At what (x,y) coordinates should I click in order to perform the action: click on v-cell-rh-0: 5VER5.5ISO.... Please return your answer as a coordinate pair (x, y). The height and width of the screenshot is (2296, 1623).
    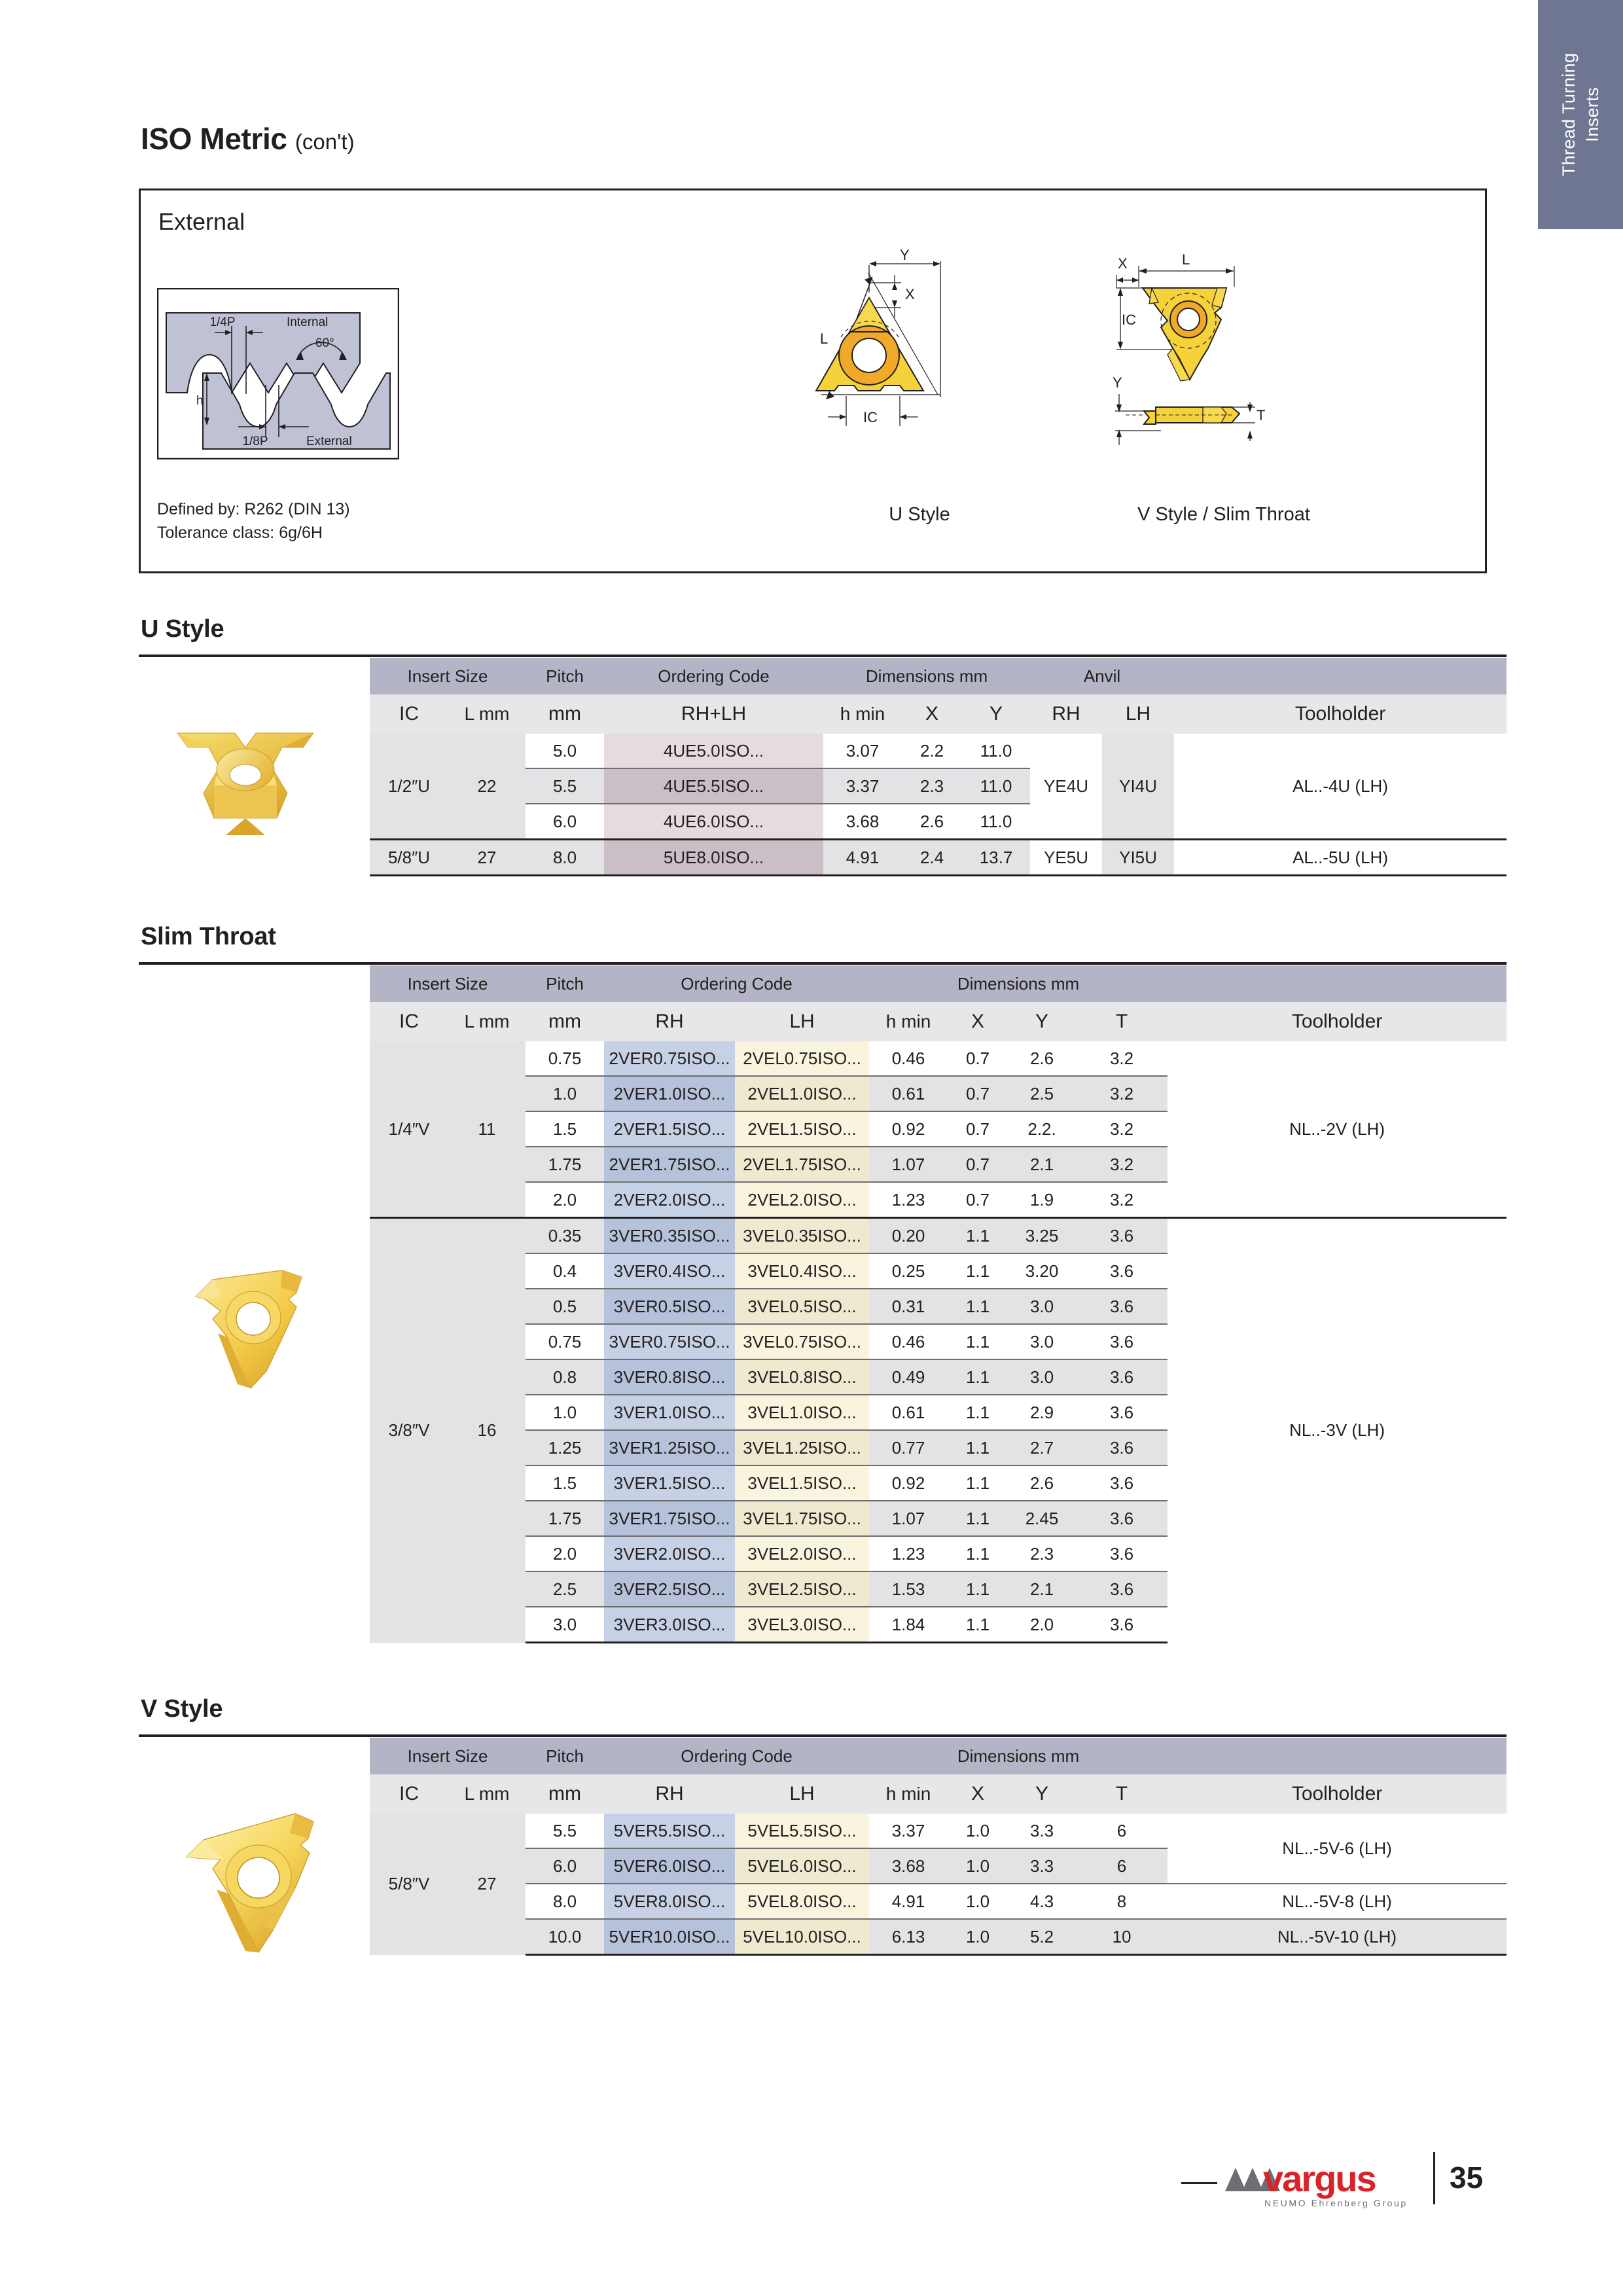
    Looking at the image, I should click on (670, 1831).